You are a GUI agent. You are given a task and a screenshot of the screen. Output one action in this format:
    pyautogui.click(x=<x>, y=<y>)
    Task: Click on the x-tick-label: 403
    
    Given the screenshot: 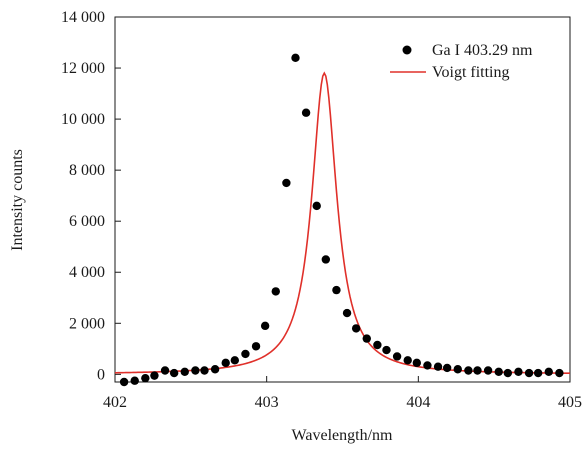 What is the action you would take?
    pyautogui.click(x=267, y=402)
    